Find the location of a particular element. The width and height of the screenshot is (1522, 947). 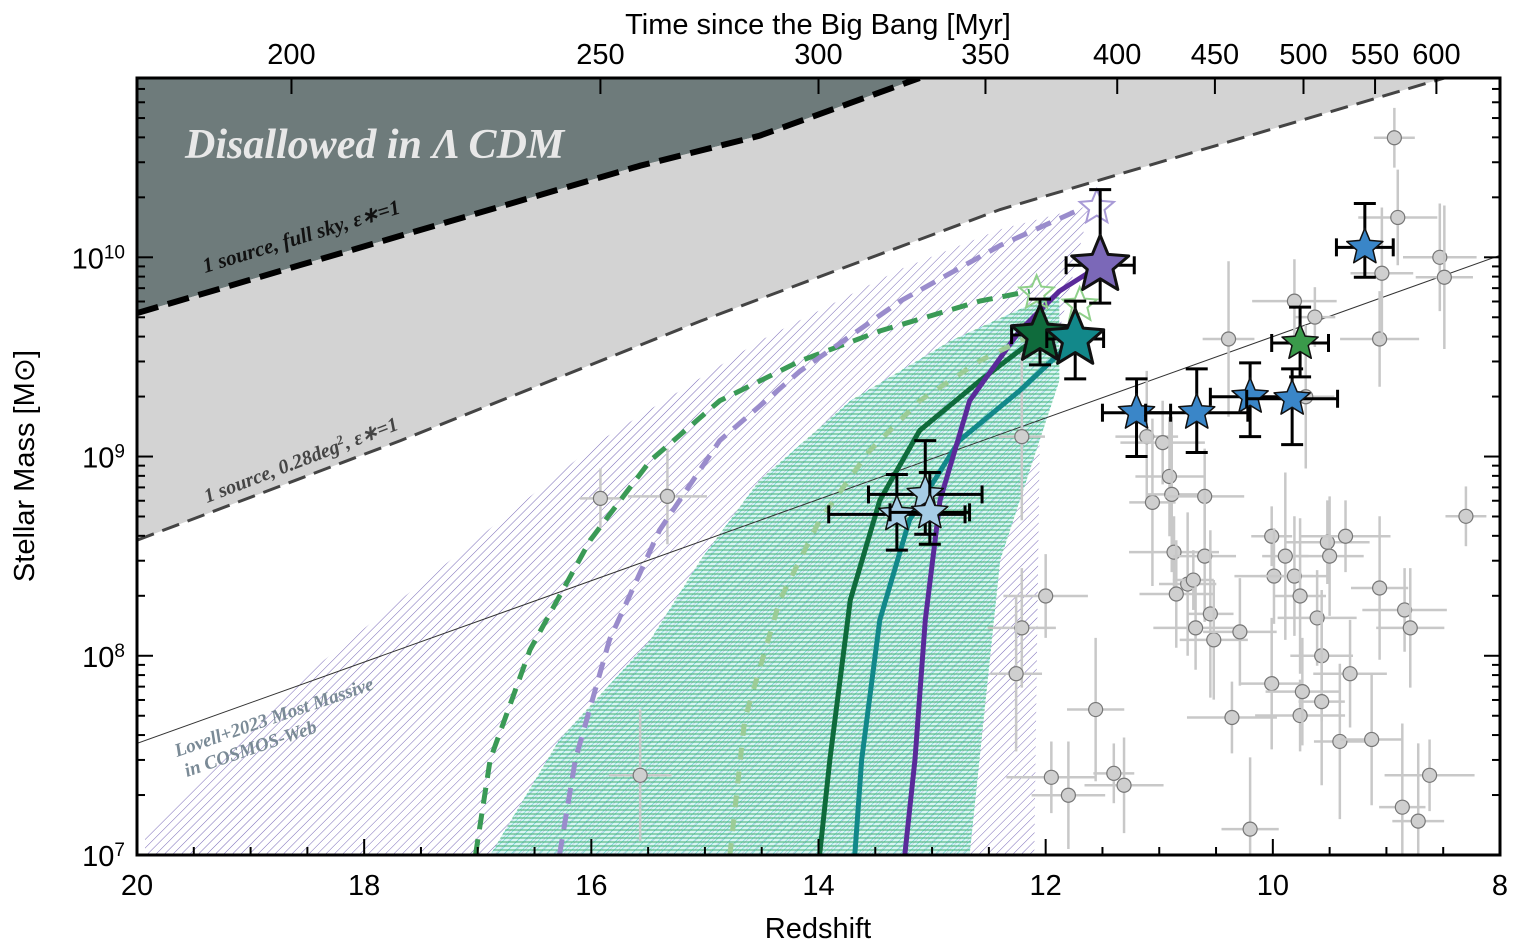

curve-dark-green-solid is located at coordinates (929, 594).